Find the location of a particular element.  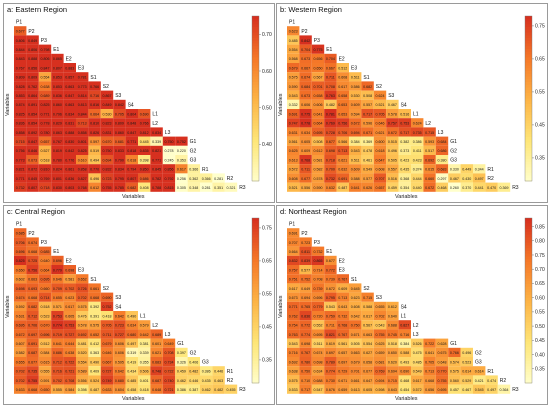

cell-value-label: 0.561 is located at coordinates (293, 142).